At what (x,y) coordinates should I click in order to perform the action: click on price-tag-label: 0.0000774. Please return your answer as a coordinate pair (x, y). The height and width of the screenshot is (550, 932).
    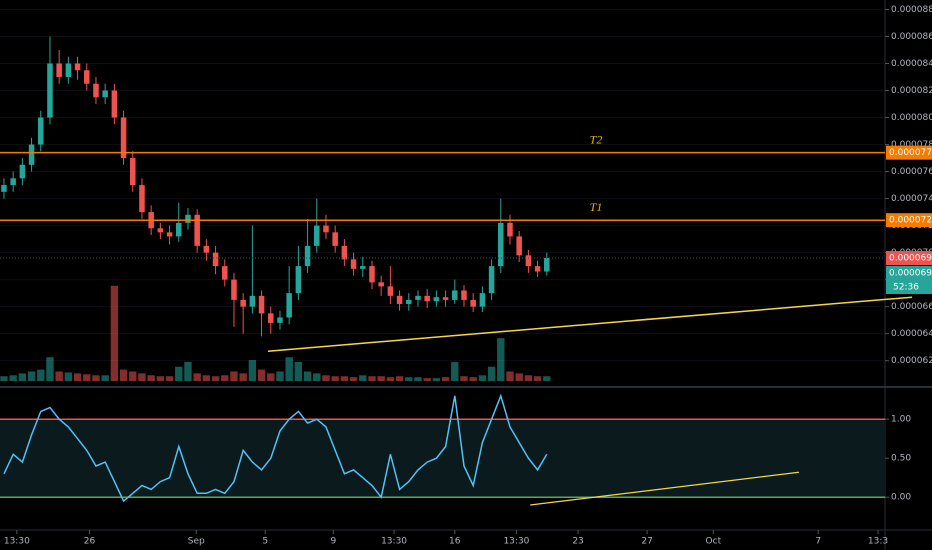
    Looking at the image, I should click on (910, 153).